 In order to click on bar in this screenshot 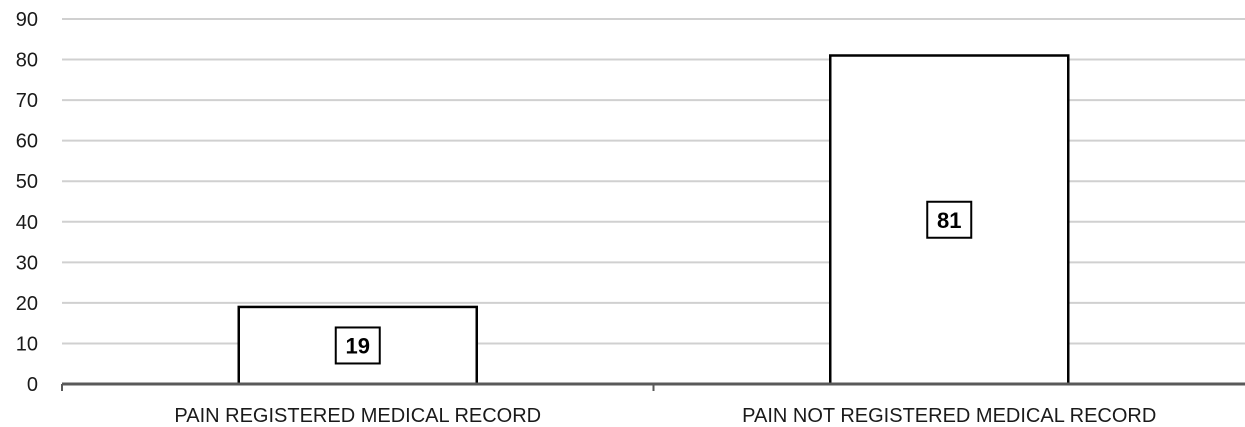, I will do `click(357, 345)`.